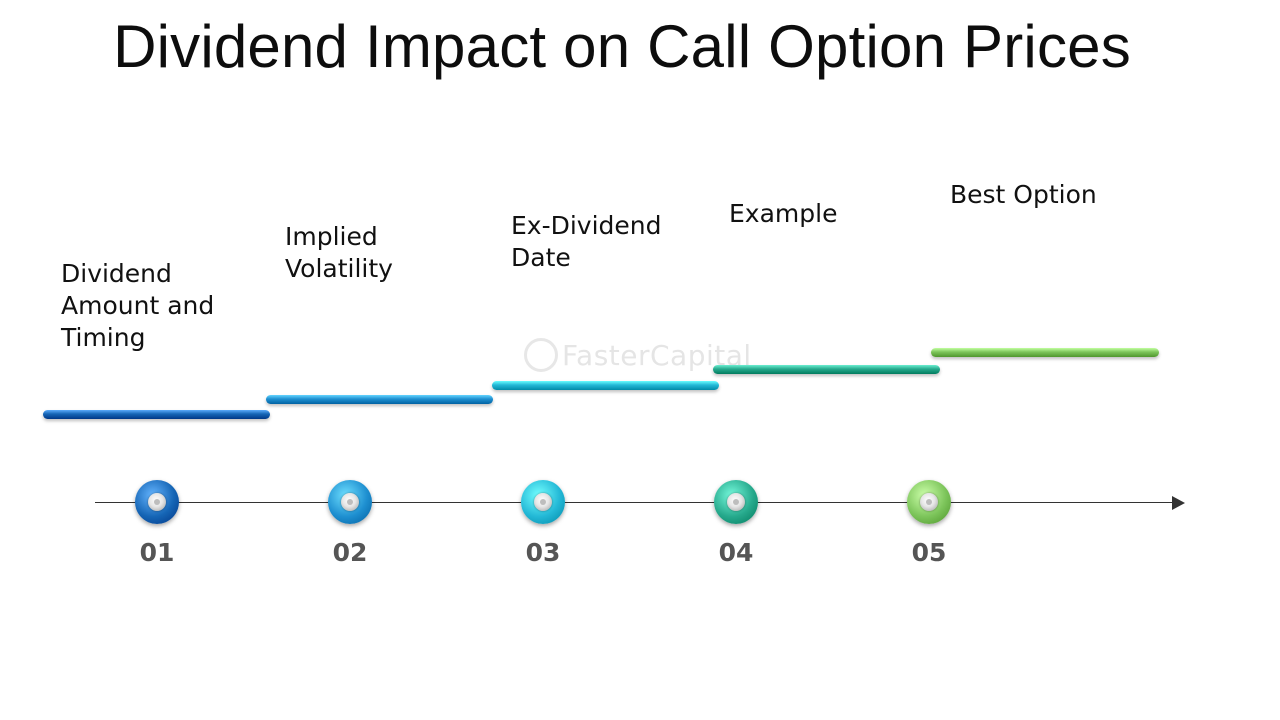 The image size is (1280, 720). What do you see at coordinates (350, 552) in the screenshot?
I see `step-2-number: 02` at bounding box center [350, 552].